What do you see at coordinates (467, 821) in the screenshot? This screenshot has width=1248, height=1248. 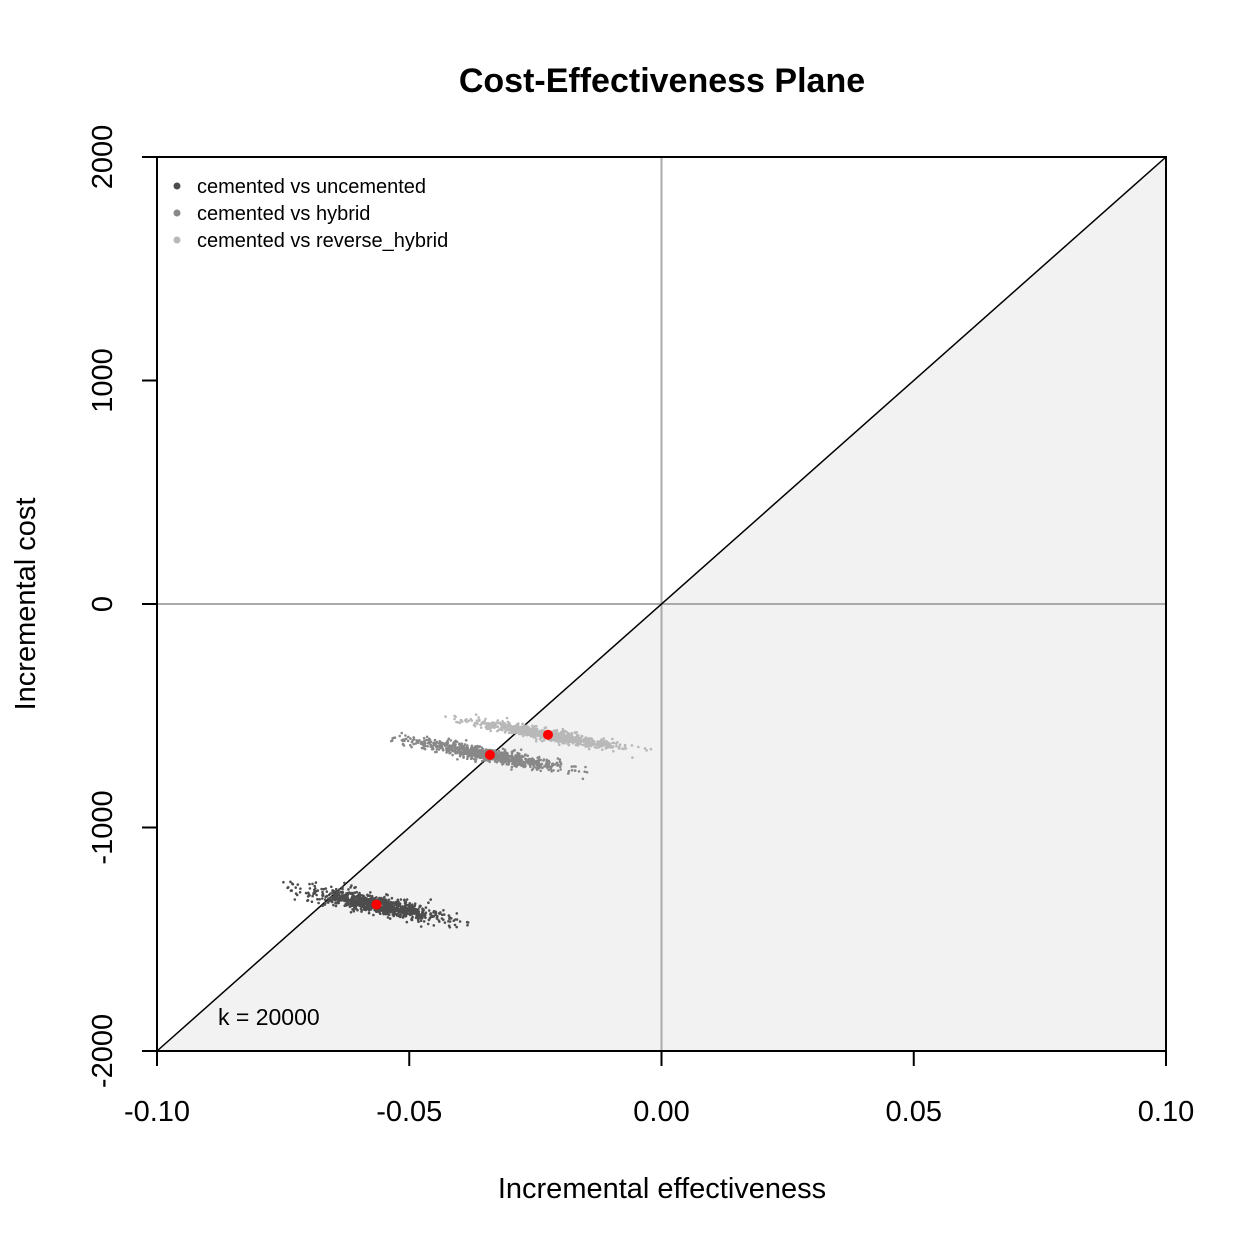 I see `simulation-clouds` at bounding box center [467, 821].